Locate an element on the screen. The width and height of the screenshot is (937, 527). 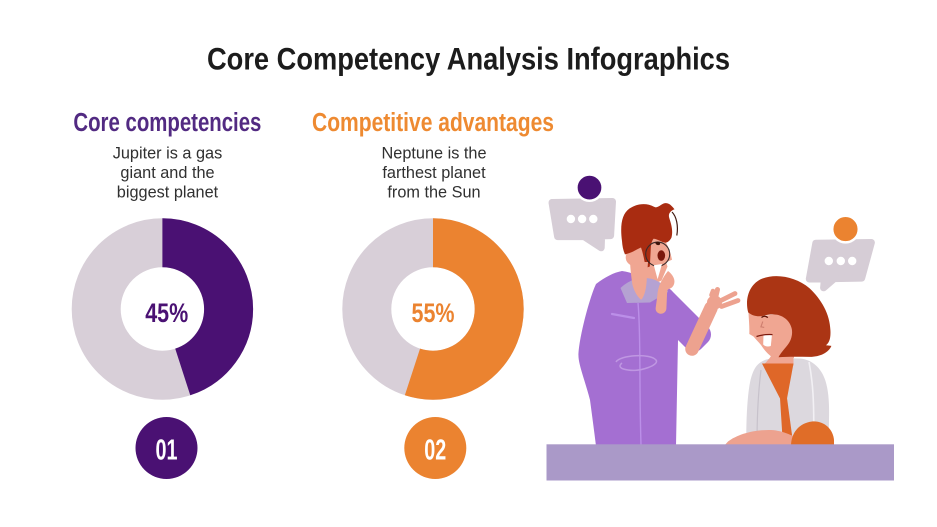
svg-text: Jupiter is a gas is located at coordinates (168, 154).